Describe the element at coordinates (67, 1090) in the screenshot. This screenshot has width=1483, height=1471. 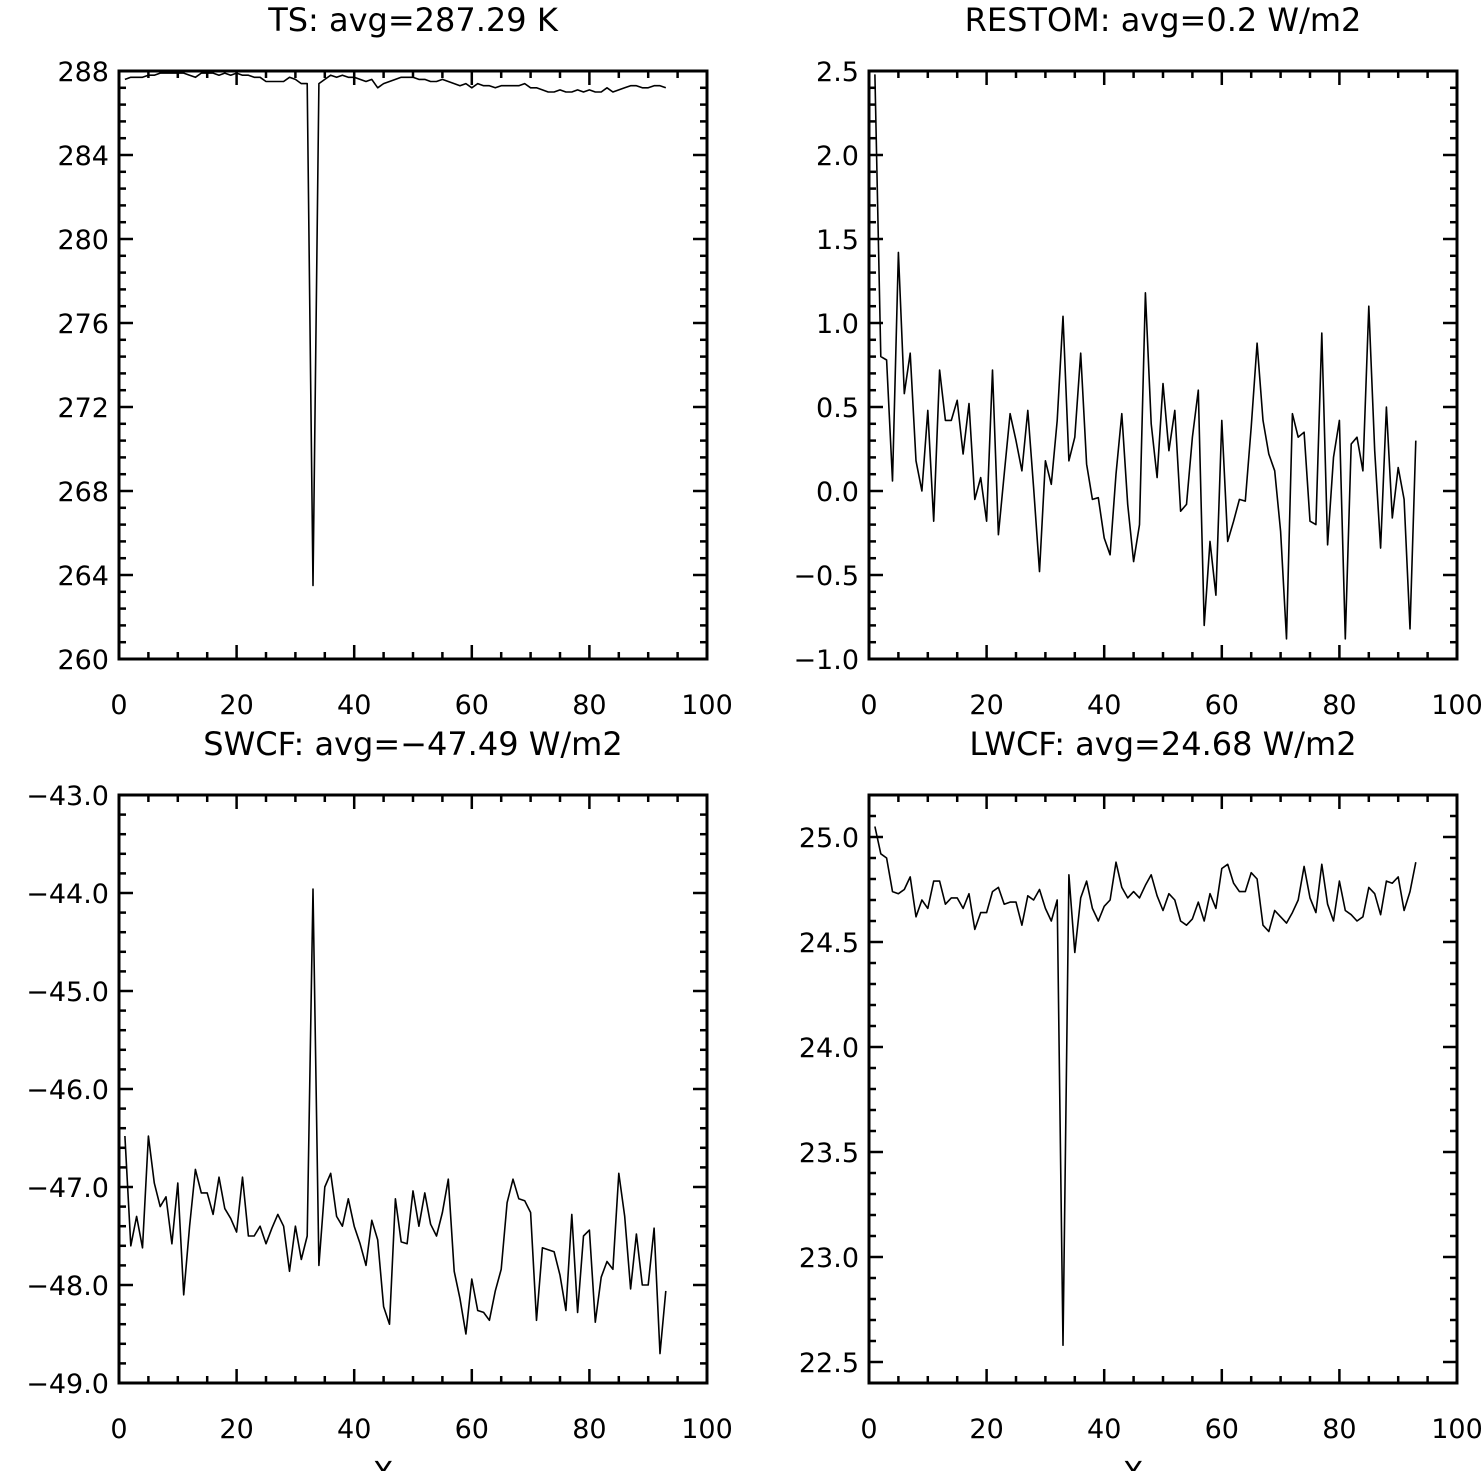
I see `y-tick-label: −46.0` at that location.